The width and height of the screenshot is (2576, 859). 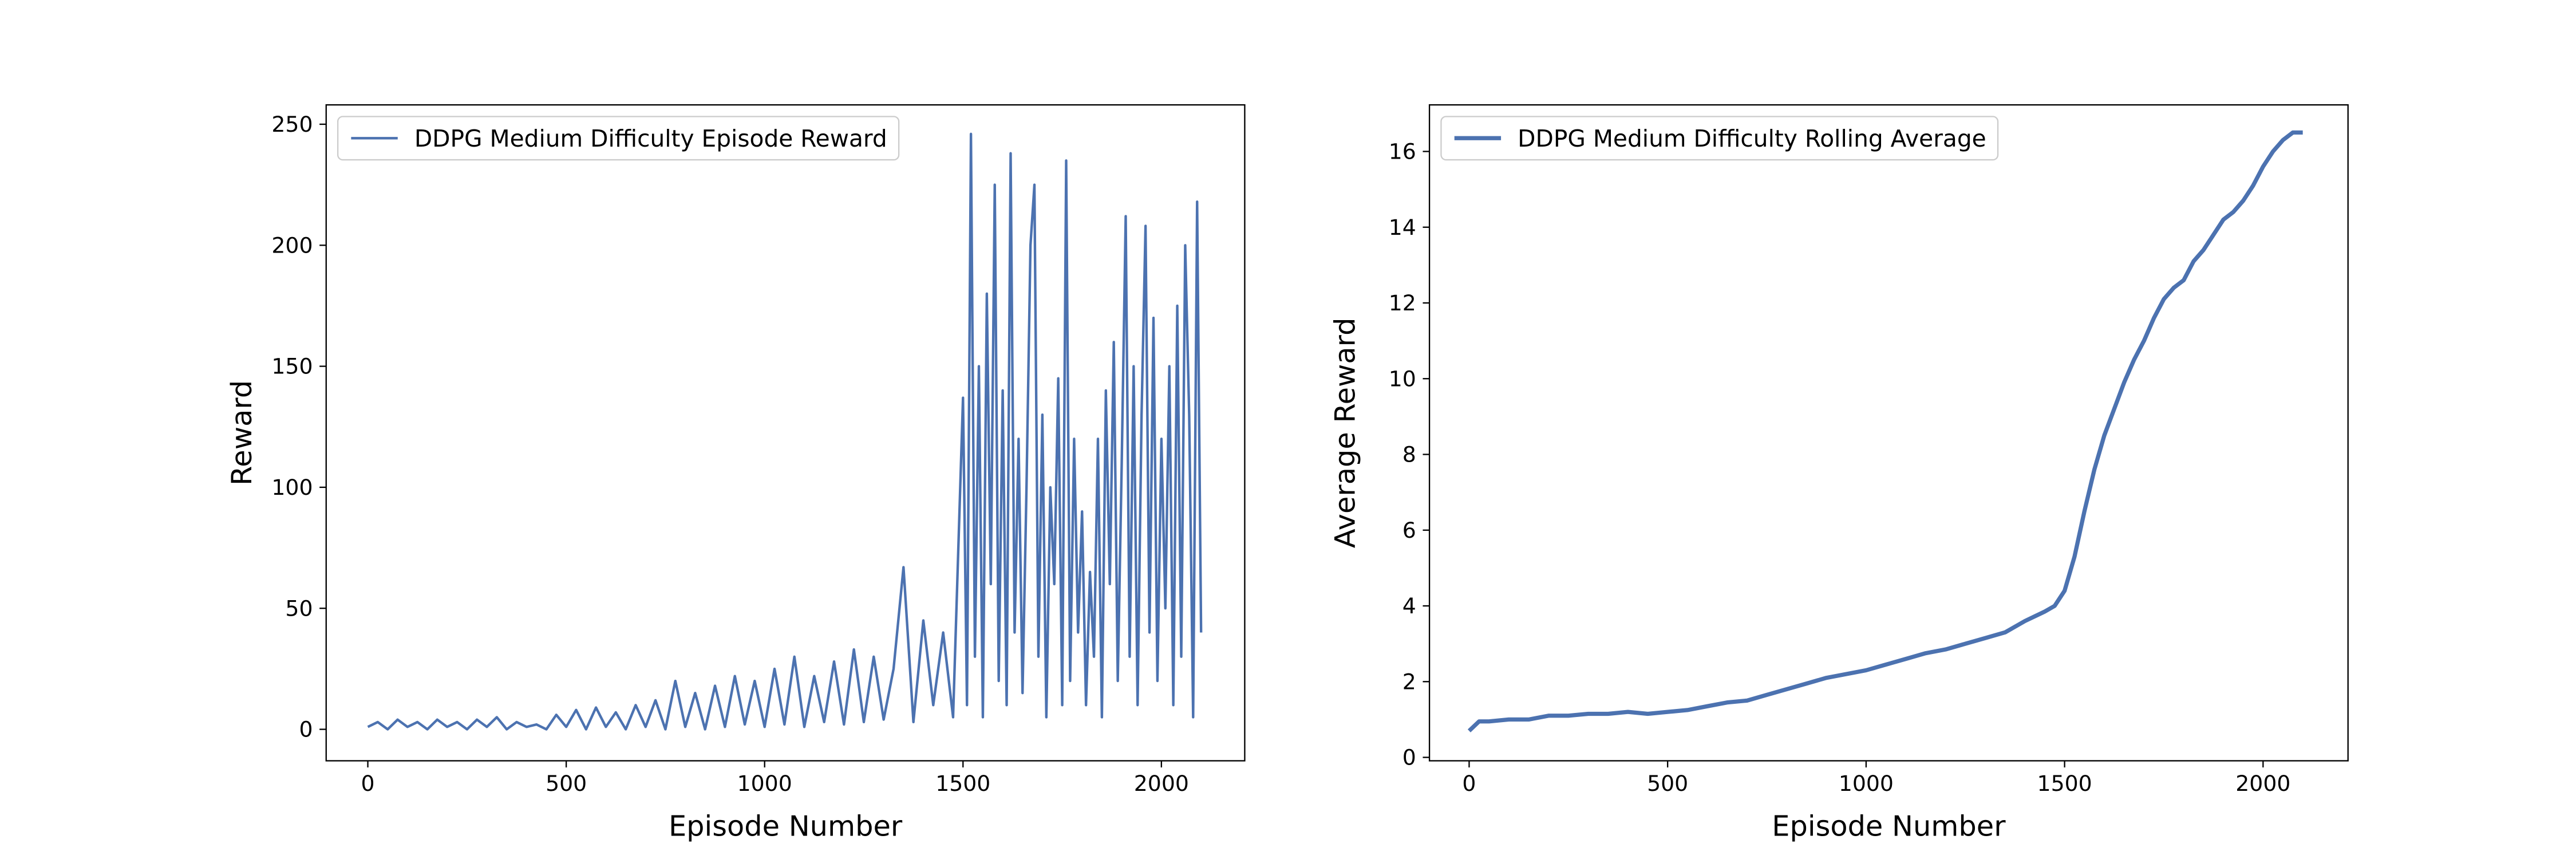 I want to click on y-tick-label: 2, so click(x=1409, y=681).